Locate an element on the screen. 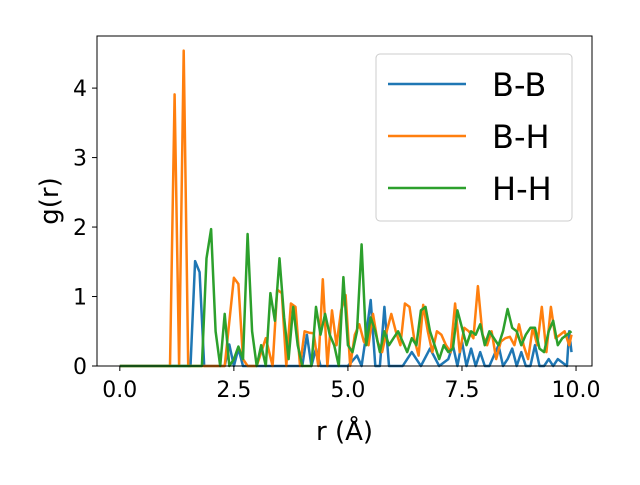 This screenshot has width=640, height=485. x-tick-label: 5.0 is located at coordinates (347, 390).